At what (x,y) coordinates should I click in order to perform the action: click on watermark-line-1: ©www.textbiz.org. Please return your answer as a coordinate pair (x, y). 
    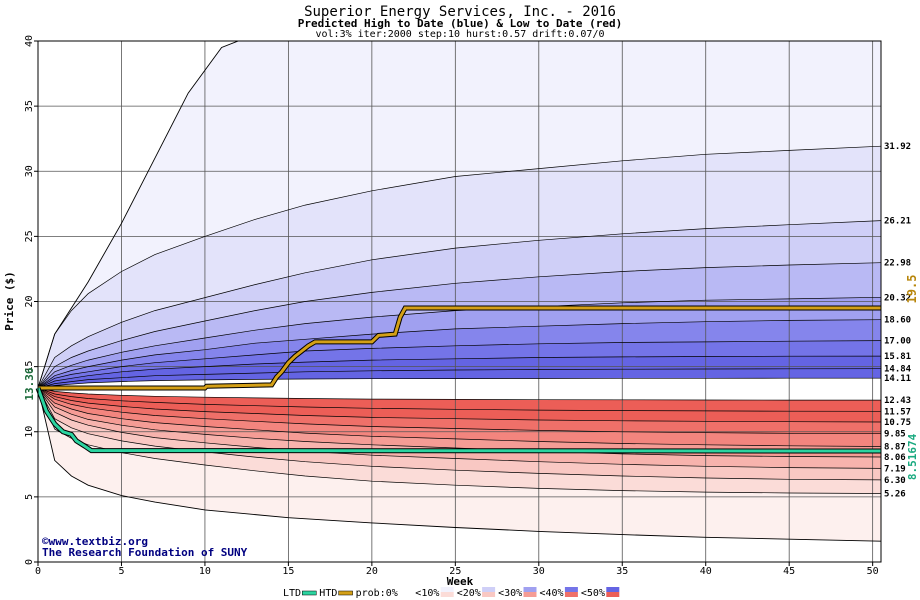
    Looking at the image, I should click on (95, 541).